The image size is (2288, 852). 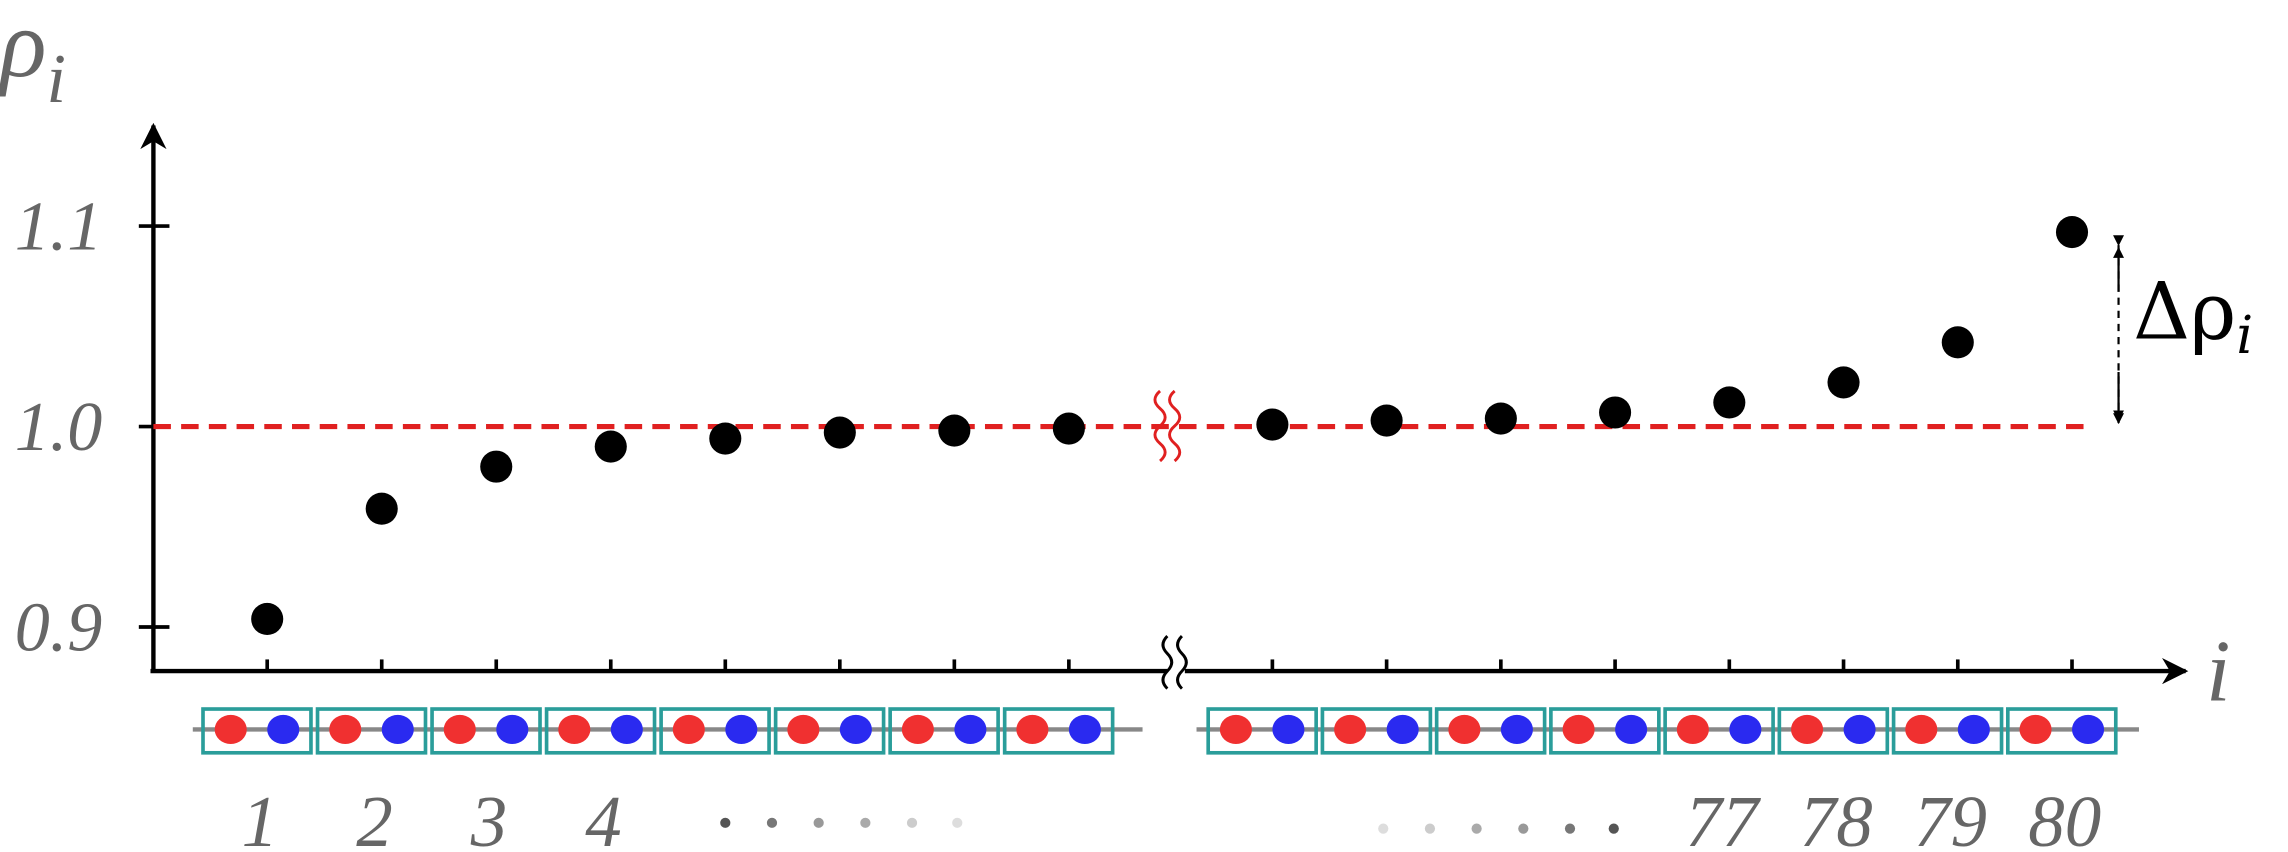 I want to click on x-tick-label: 80, so click(x=2064, y=816).